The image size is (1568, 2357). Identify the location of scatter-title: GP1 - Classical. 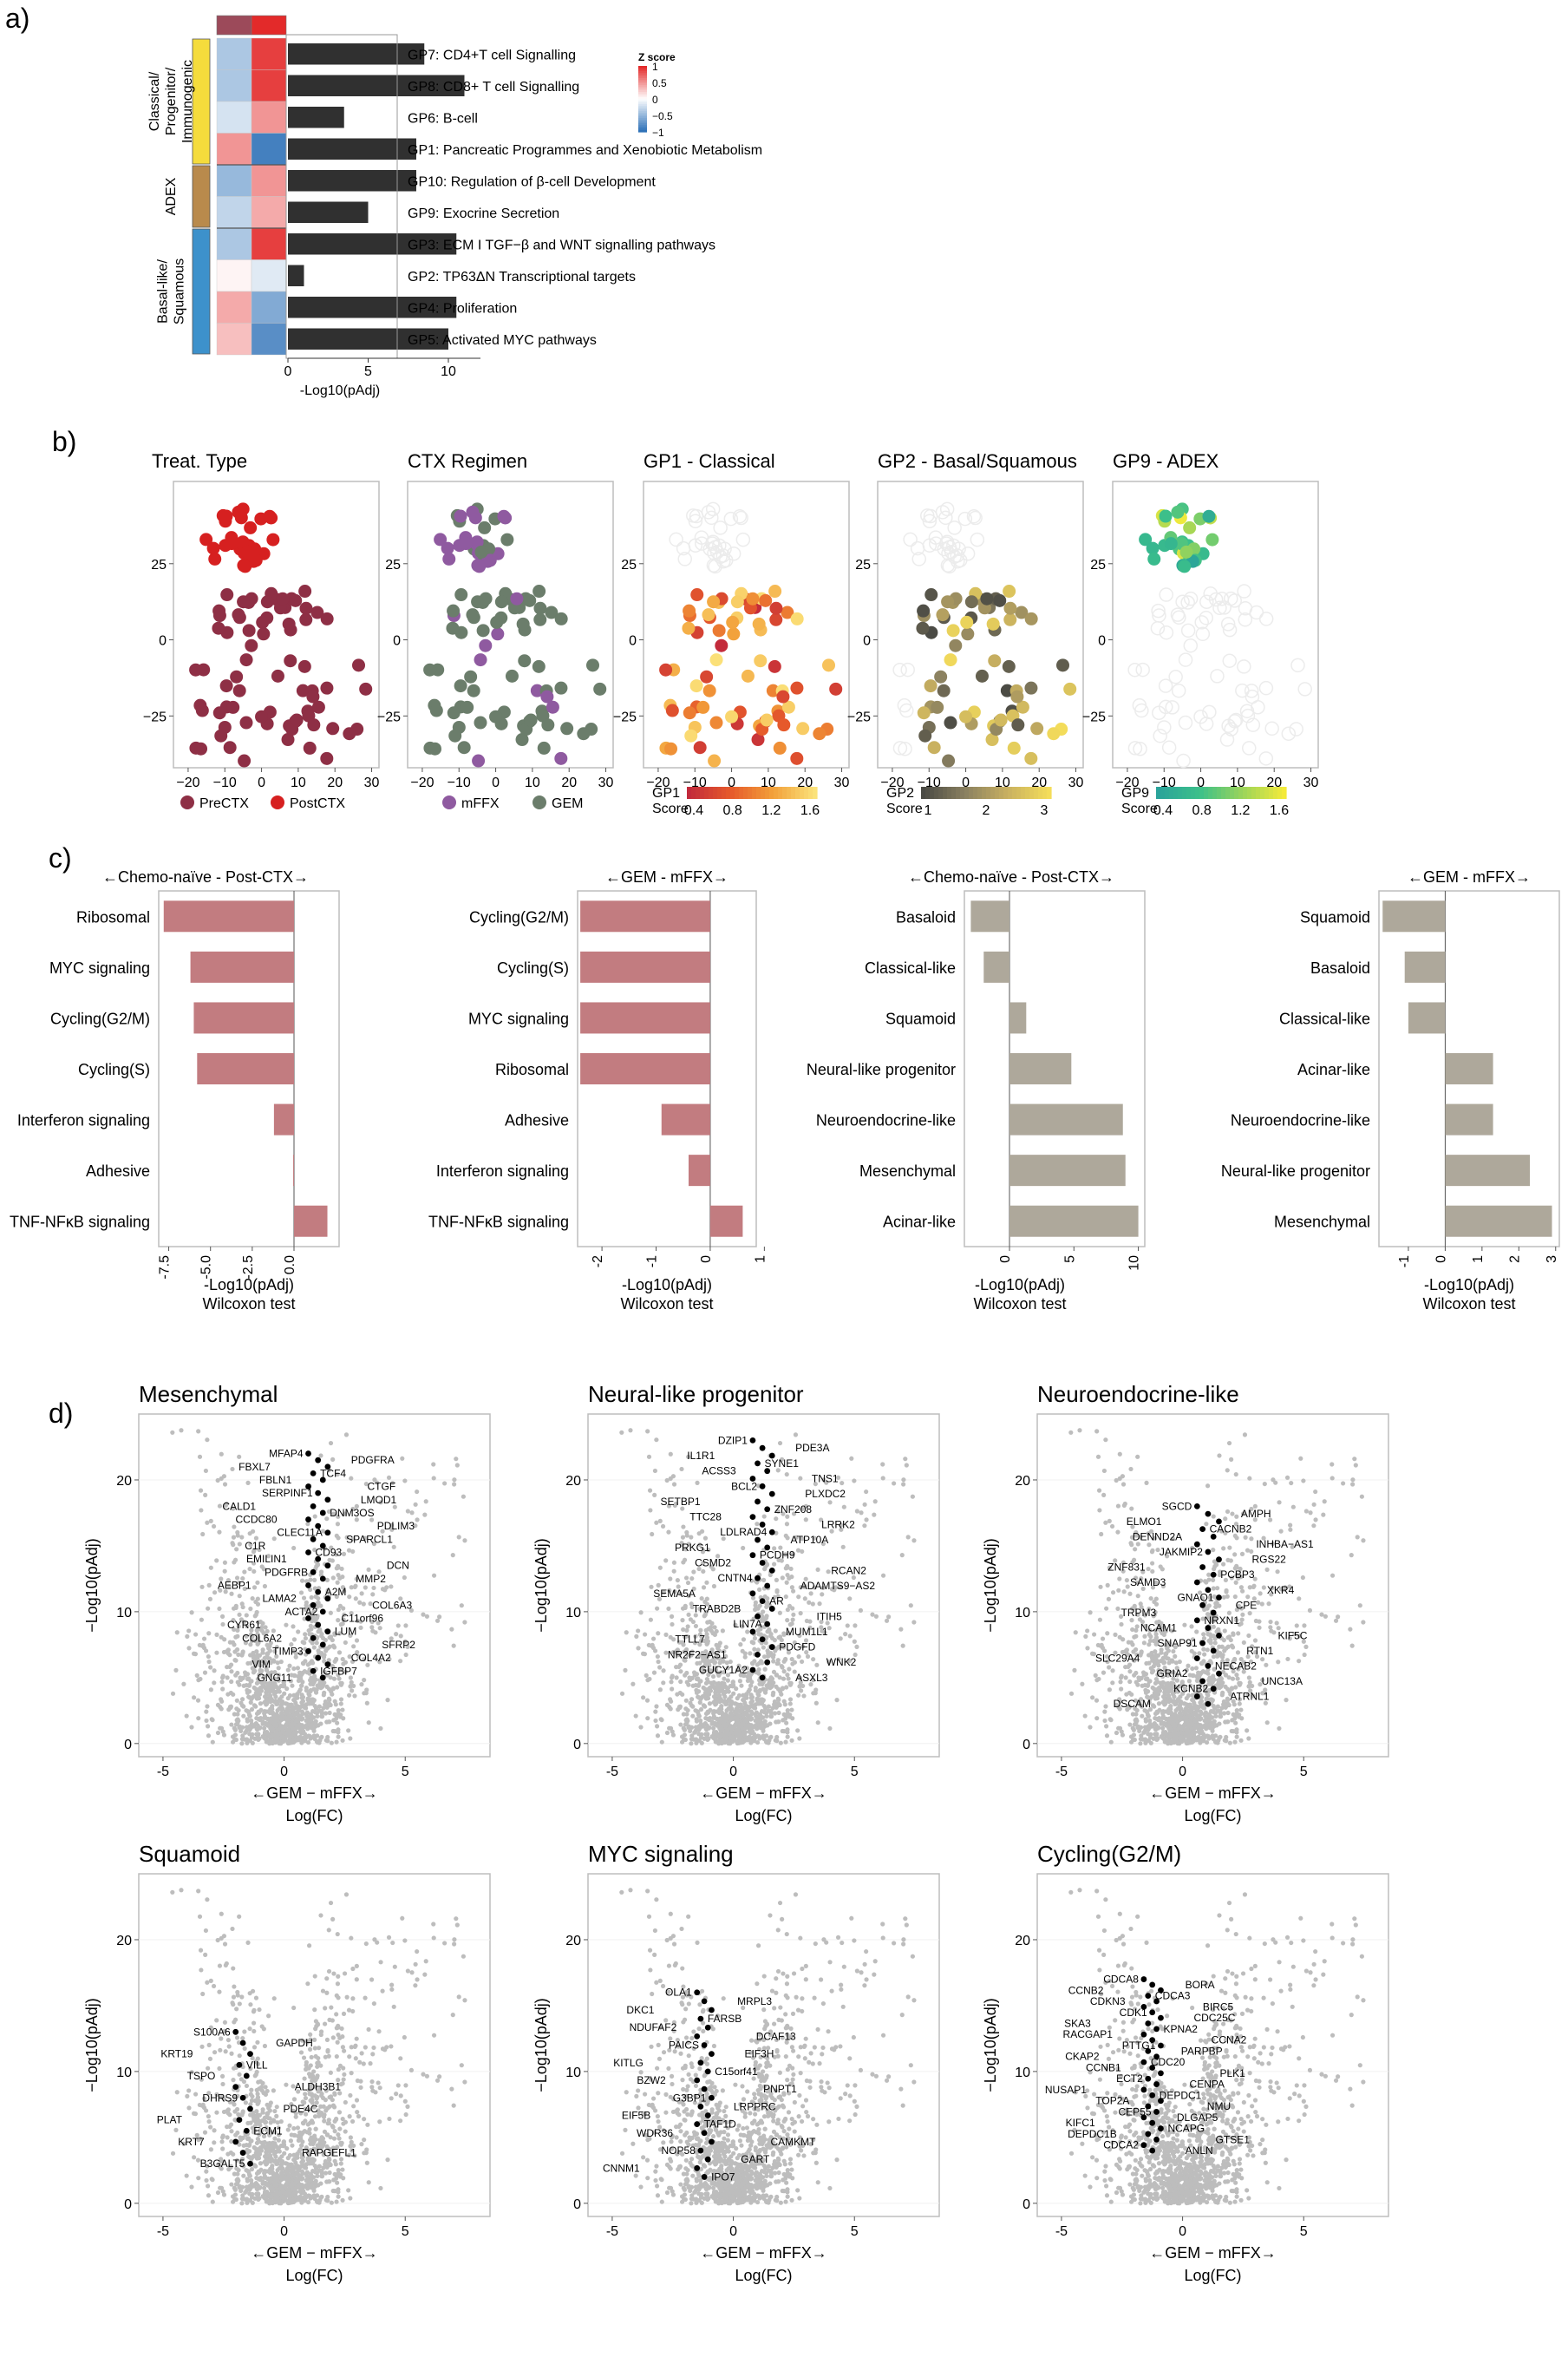
(709, 461).